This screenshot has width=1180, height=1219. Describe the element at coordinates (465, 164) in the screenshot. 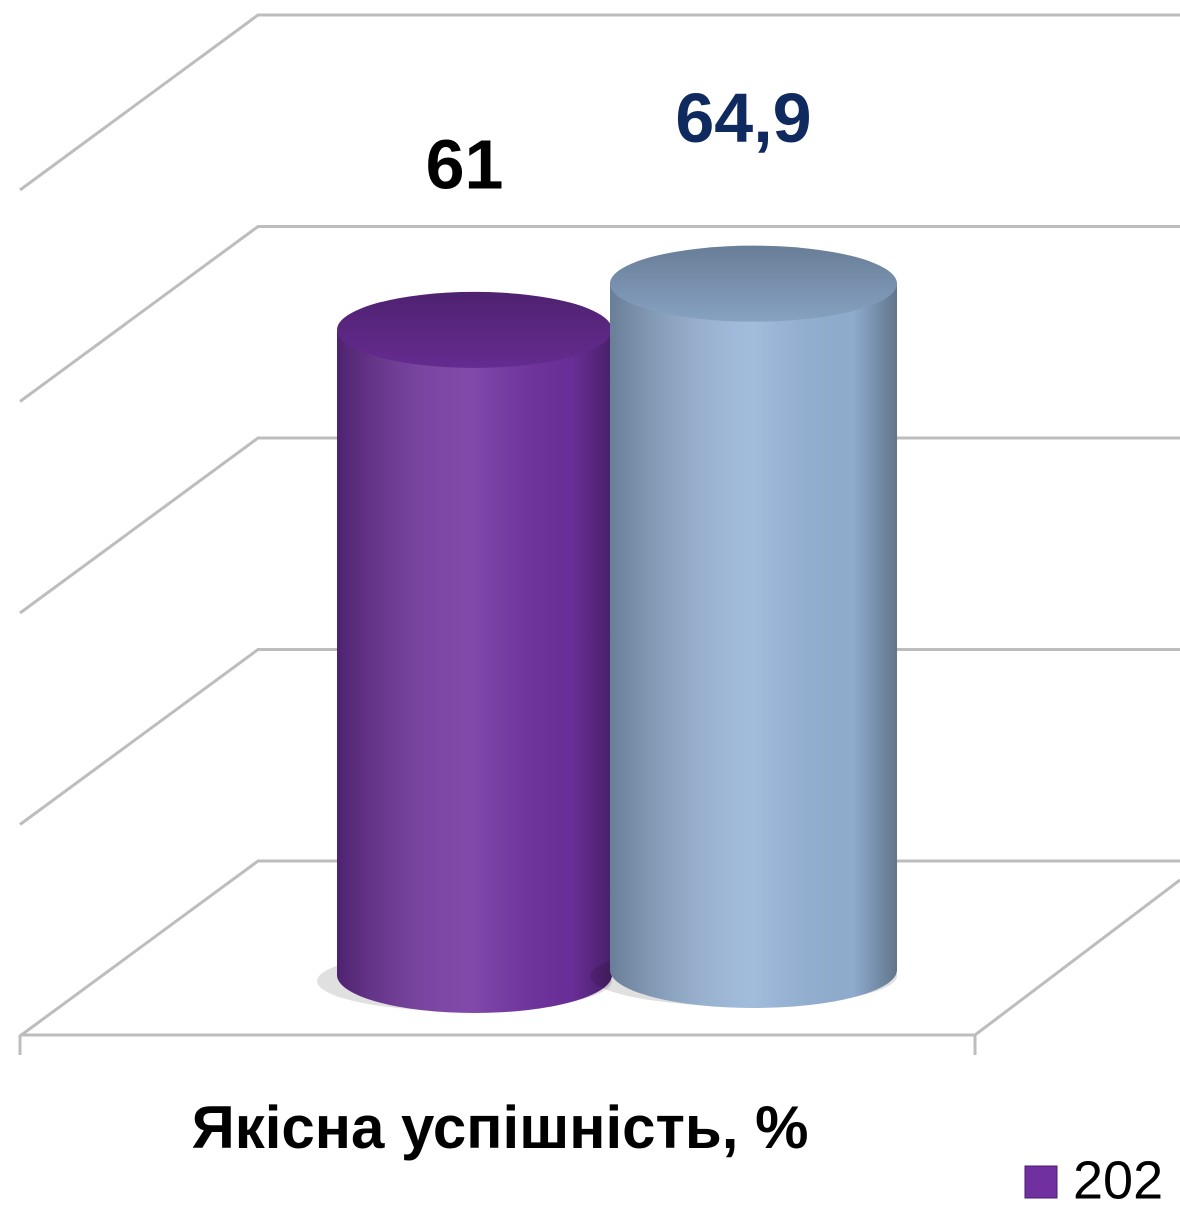

I see `value-label: 61` at that location.